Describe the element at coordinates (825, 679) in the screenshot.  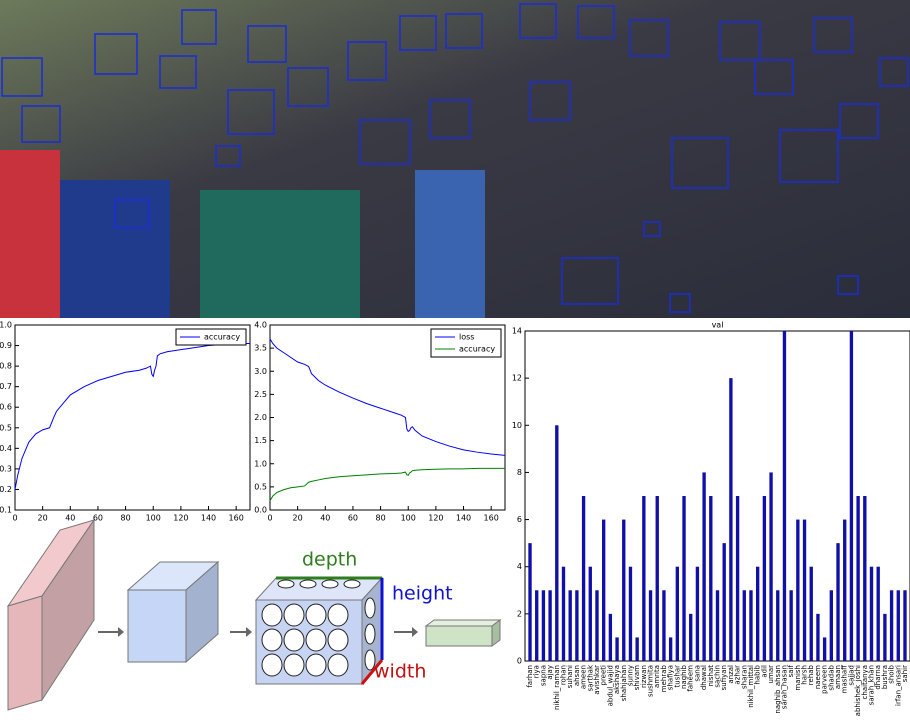
I see `x-tick-label: parveen` at that location.